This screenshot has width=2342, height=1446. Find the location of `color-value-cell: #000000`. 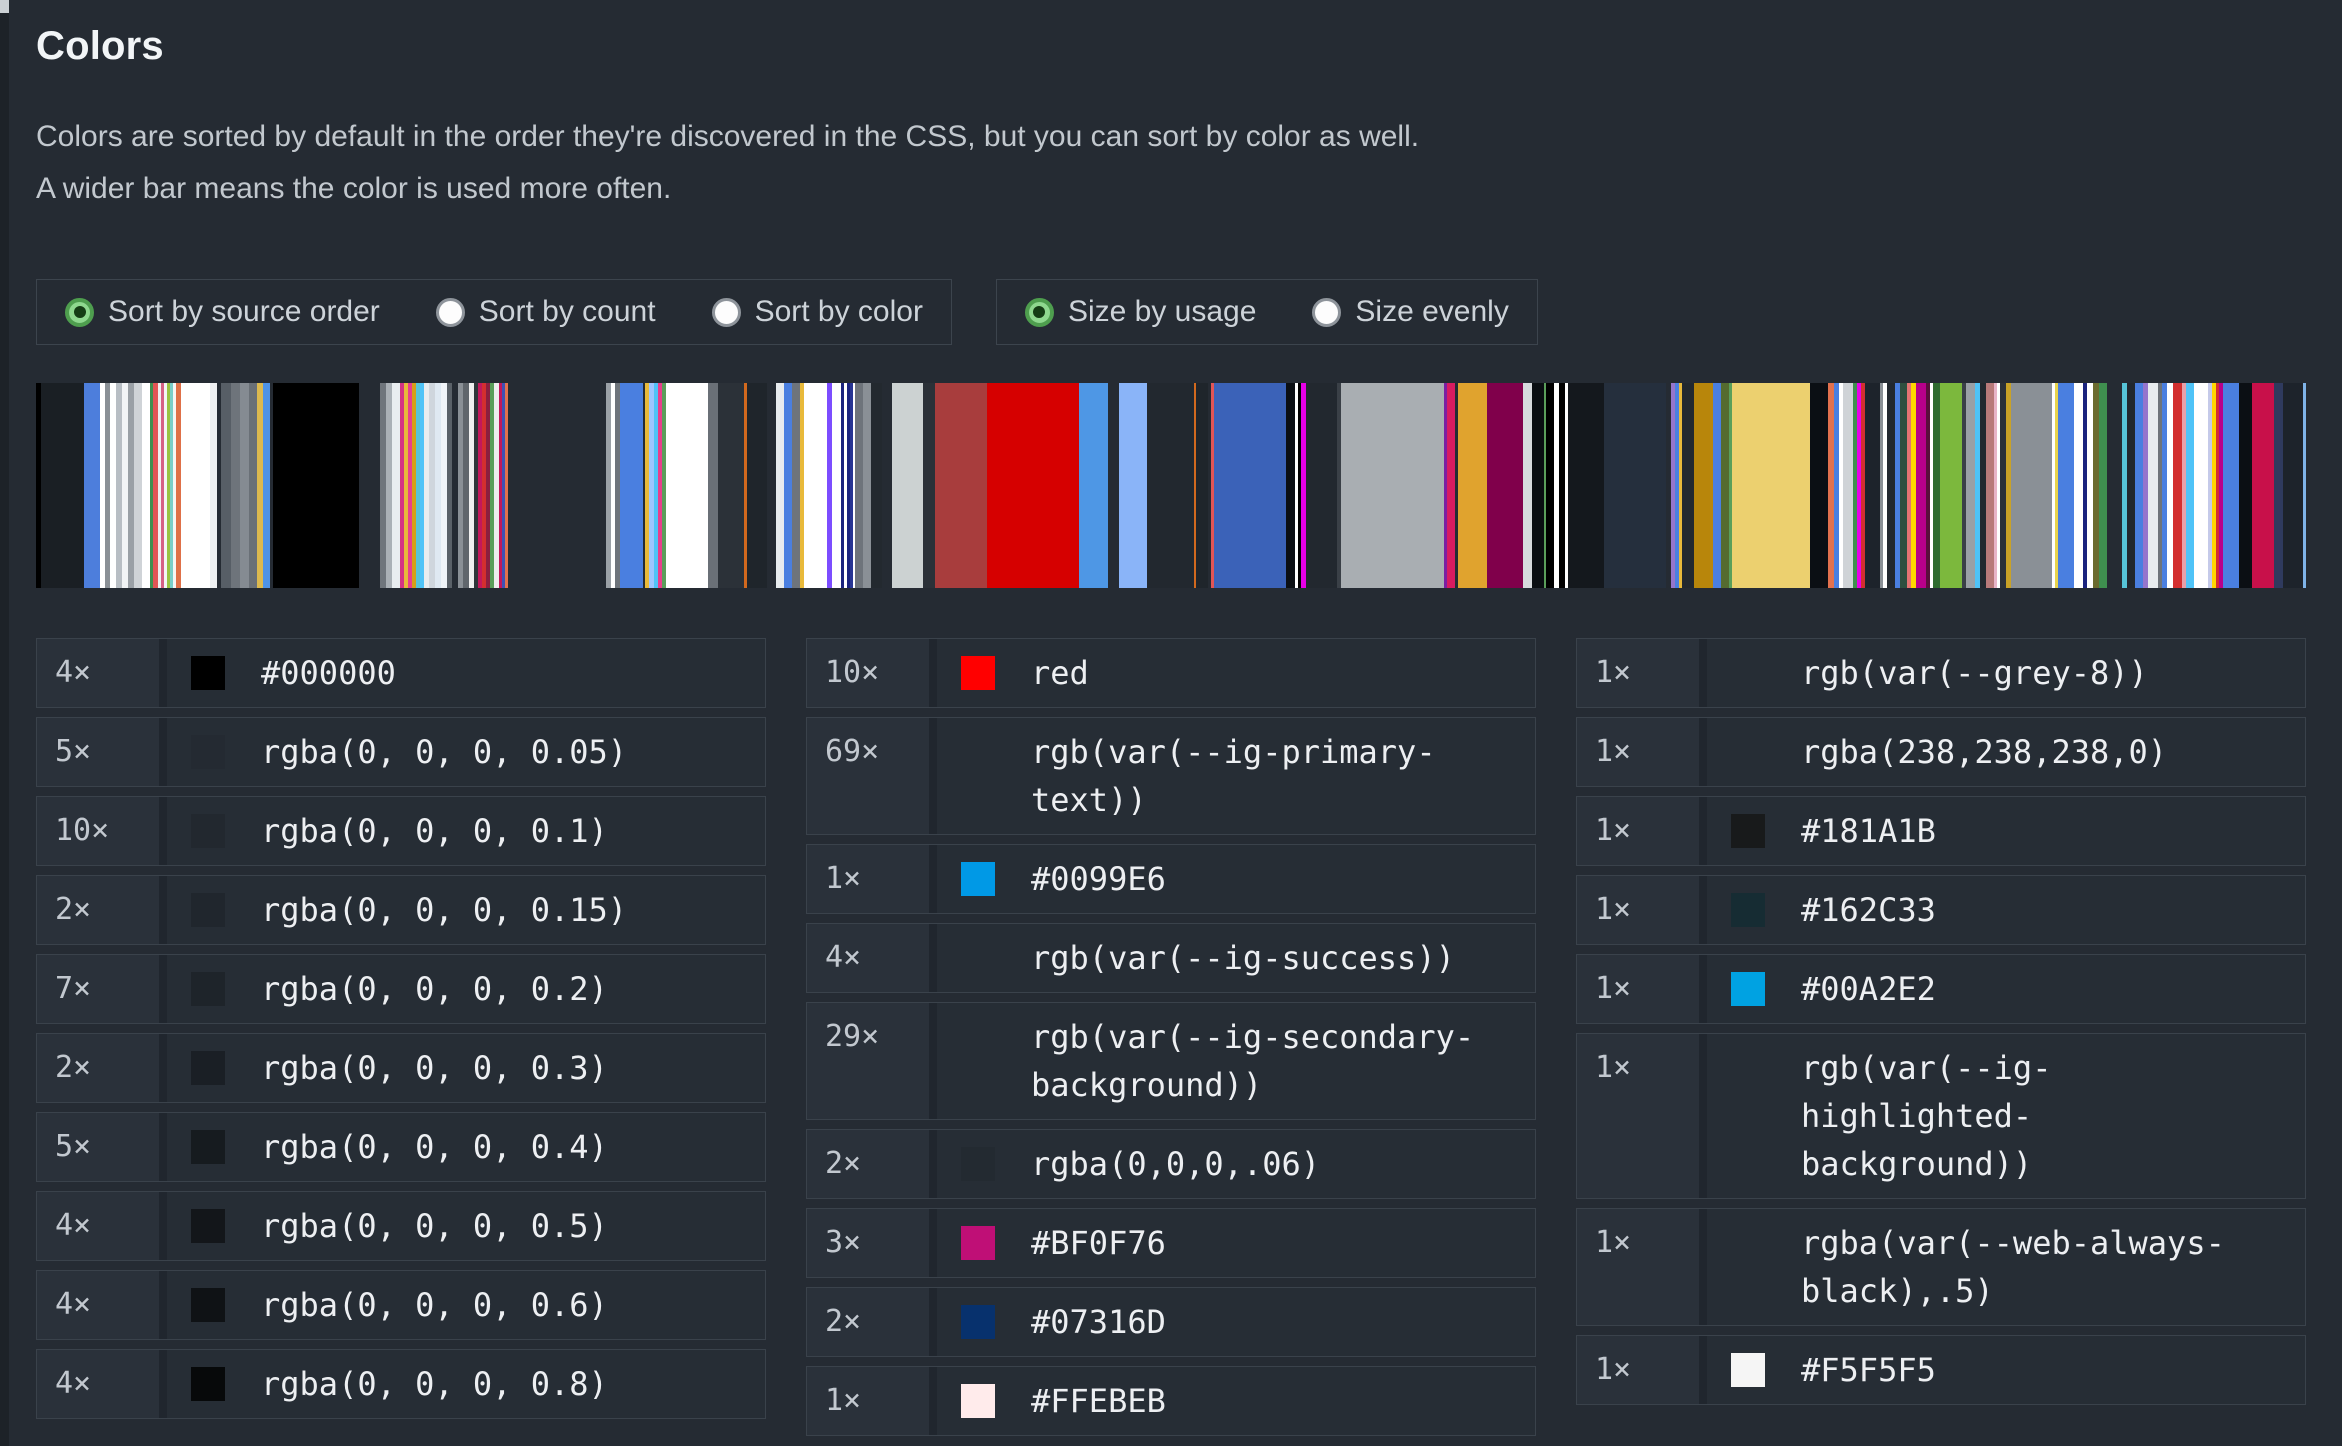

color-value-cell: #000000 is located at coordinates (466, 673).